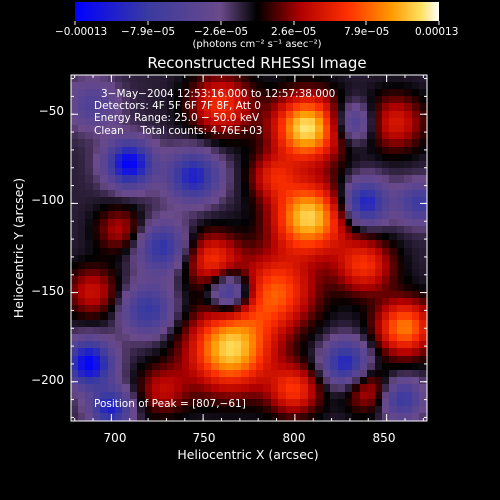 This screenshot has height=500, width=500. What do you see at coordinates (81, 32) in the screenshot?
I see `colorbar-tick-label-0: −0.00013` at bounding box center [81, 32].